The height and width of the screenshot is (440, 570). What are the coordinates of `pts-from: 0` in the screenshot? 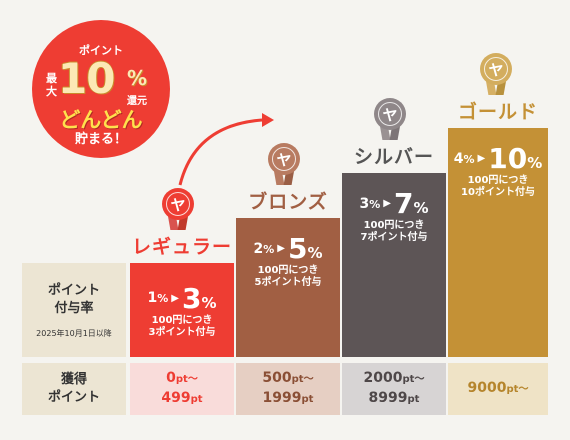 It's located at (171, 378).